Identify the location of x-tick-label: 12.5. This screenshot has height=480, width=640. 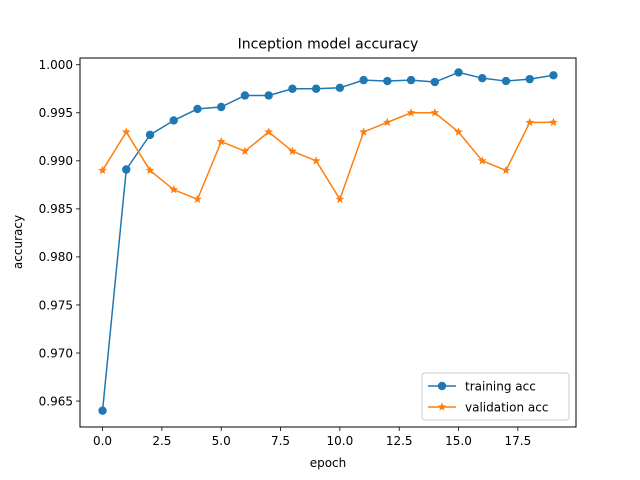
(399, 441).